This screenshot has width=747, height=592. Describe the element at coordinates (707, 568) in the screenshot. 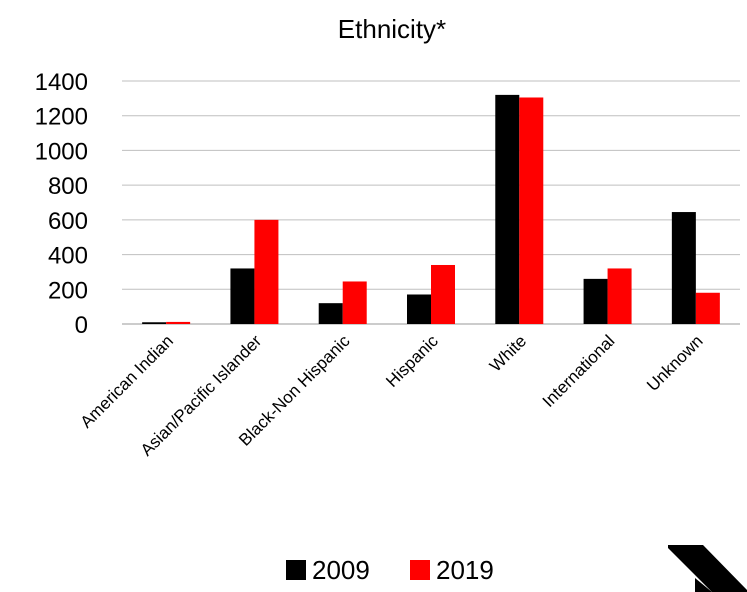

I see `diagonal-stripe-logo-icon` at that location.